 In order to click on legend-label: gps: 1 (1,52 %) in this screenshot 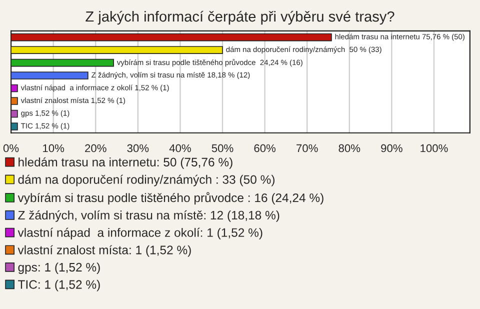, I will do `click(59, 268)`.